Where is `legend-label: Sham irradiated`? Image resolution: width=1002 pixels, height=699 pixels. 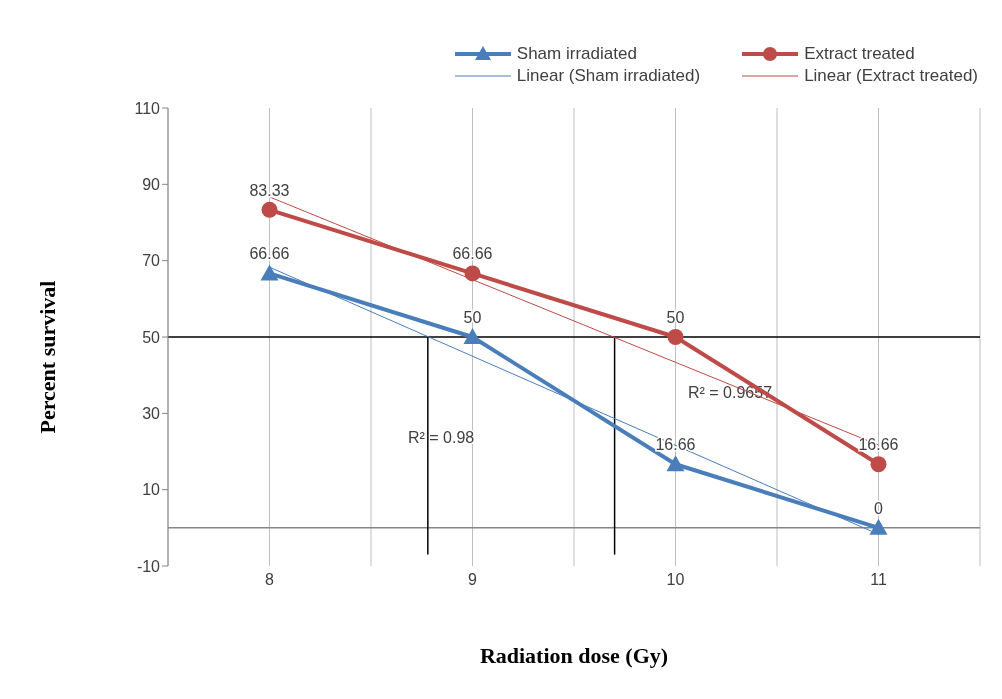 legend-label: Sham irradiated is located at coordinates (576, 54).